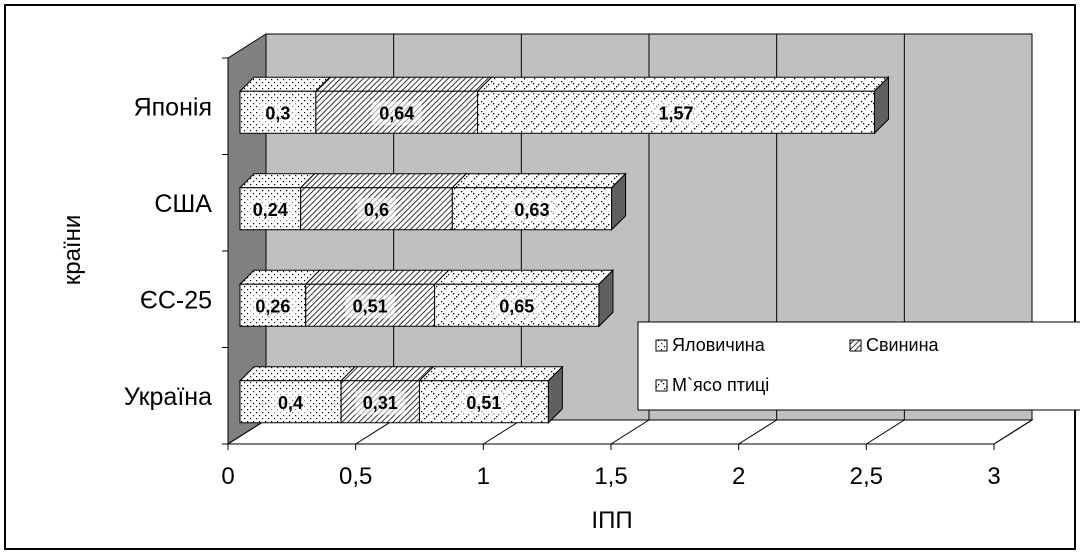 This screenshot has height=554, width=1080. Describe the element at coordinates (611, 520) in the screenshot. I see `x-axis-title: ІПП` at that location.